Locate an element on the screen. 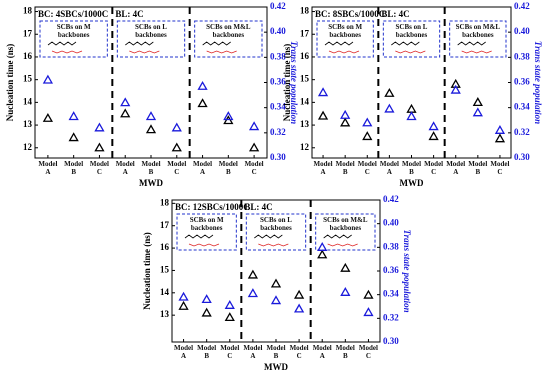 Image resolution: width=550 pixels, height=372 pixels. annotation: BC: 8SBCs/1000C is located at coordinates (350, 14).